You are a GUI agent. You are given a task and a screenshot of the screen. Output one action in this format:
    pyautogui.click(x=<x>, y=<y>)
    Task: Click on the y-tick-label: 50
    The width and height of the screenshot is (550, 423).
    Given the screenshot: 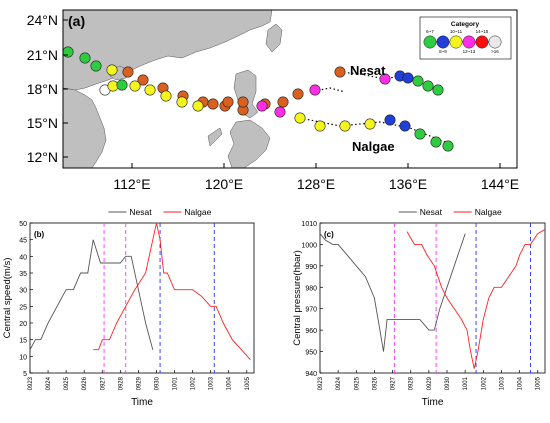 What is the action you would take?
    pyautogui.click(x=23, y=224)
    